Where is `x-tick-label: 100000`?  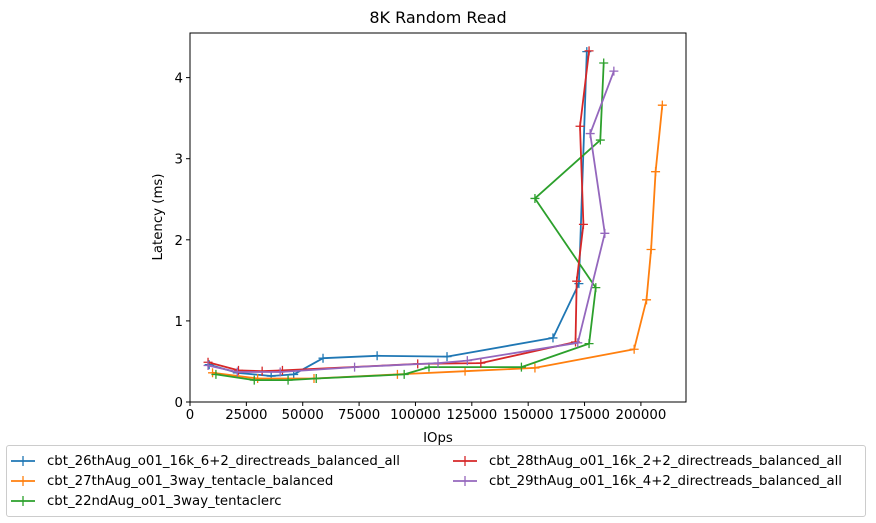
x-tick-label: 100000 is located at coordinates (415, 415).